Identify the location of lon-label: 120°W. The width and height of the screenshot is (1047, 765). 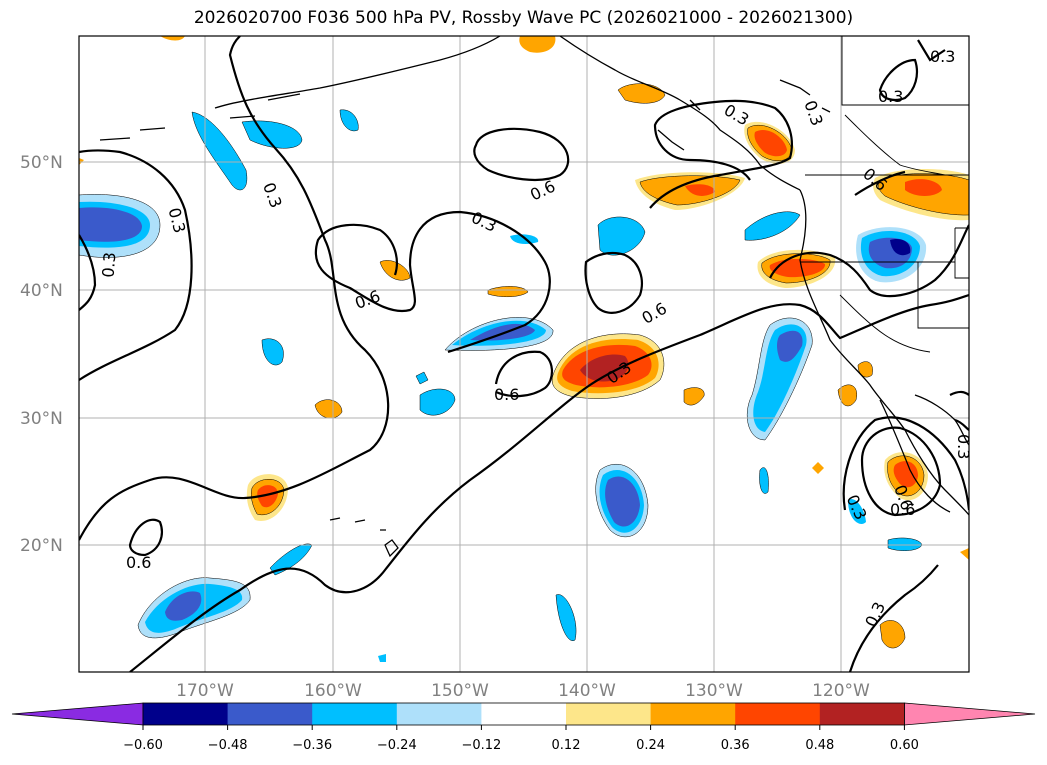
(841, 691).